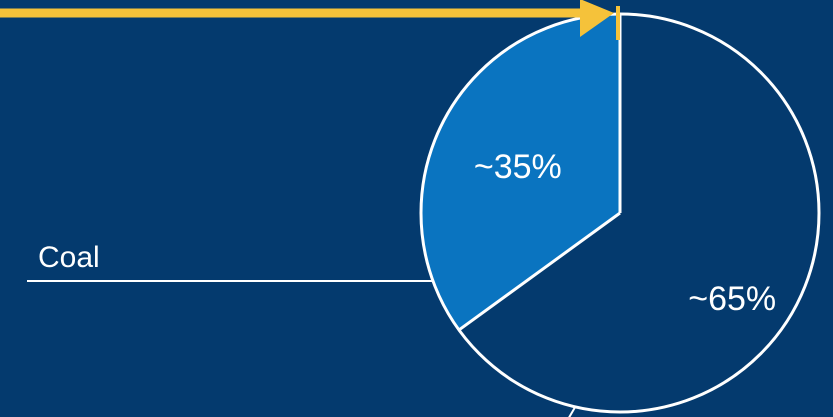 Image resolution: width=833 pixels, height=417 pixels. What do you see at coordinates (572, 411) in the screenshot?
I see `bottom-leader-line` at bounding box center [572, 411].